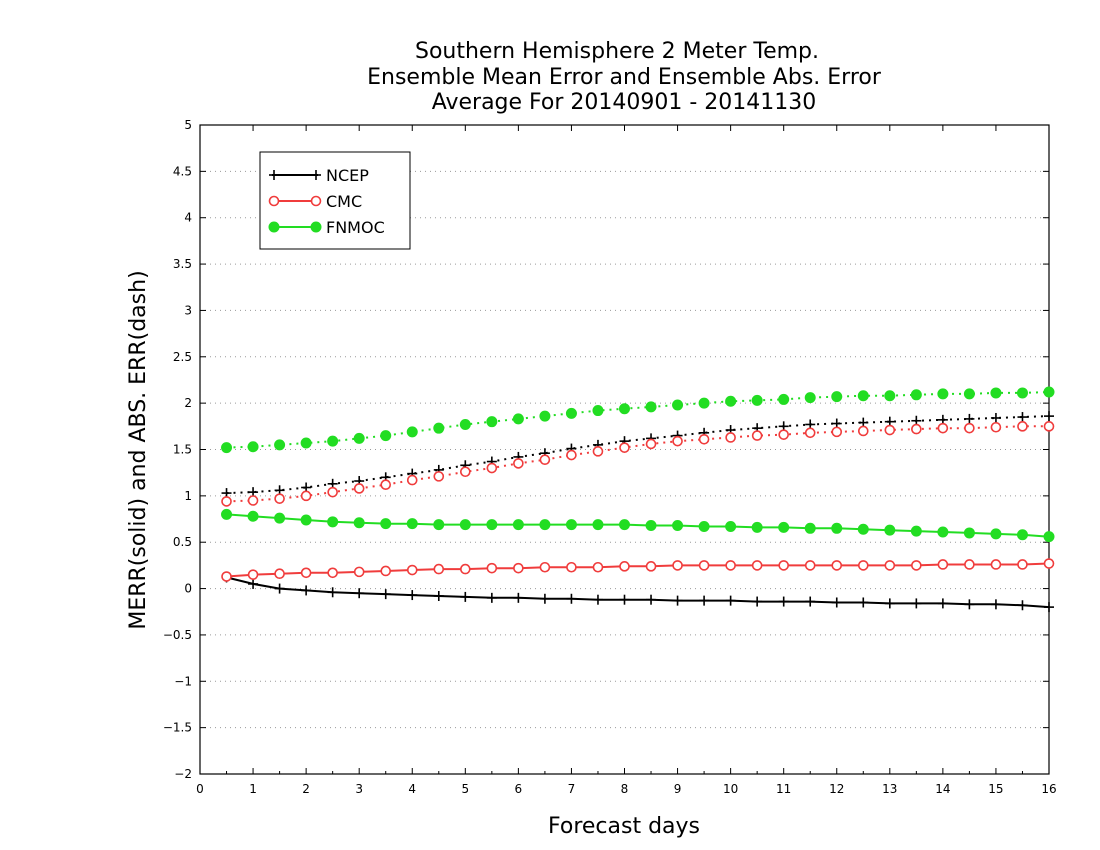  Describe the element at coordinates (412, 789) in the screenshot. I see `x-tick-label: 4` at that location.